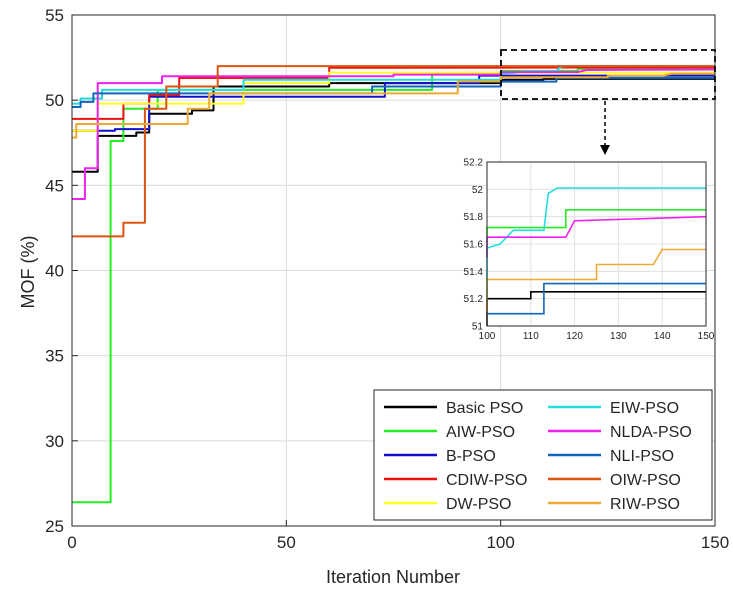  I want to click on legend-label: OIW-PSO, so click(645, 480).